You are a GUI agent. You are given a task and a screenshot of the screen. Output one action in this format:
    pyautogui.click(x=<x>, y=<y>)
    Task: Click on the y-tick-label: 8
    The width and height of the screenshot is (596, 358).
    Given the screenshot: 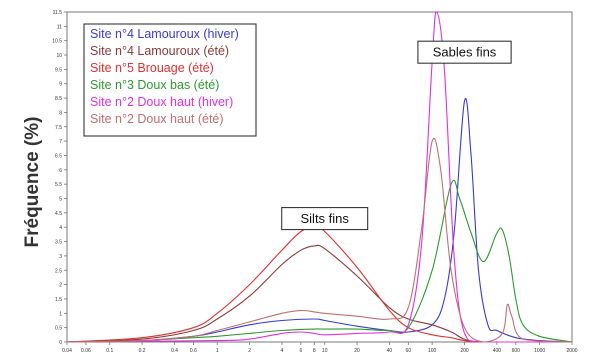 What is the action you would take?
    pyautogui.click(x=60, y=113)
    